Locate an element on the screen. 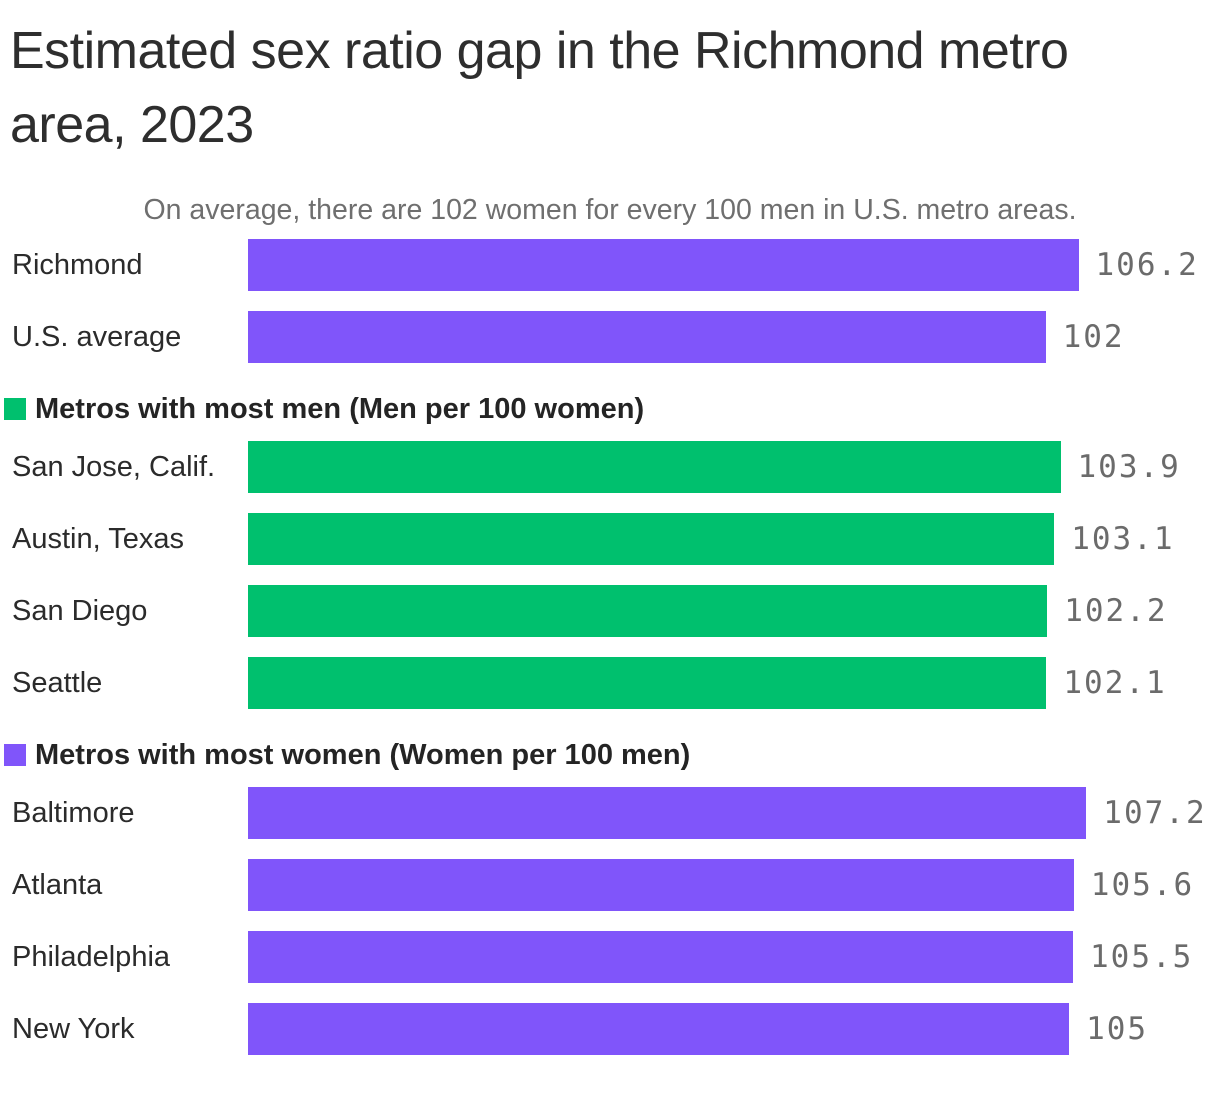 The height and width of the screenshot is (1102, 1220). bar-row: New York 105 is located at coordinates (610, 1029).